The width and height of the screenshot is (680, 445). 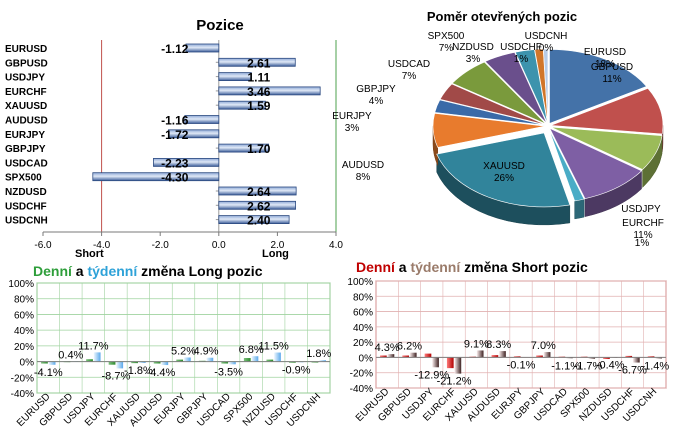 What do you see at coordinates (175, 49) in the screenshot?
I see `pozice-value-label: -1.12` at bounding box center [175, 49].